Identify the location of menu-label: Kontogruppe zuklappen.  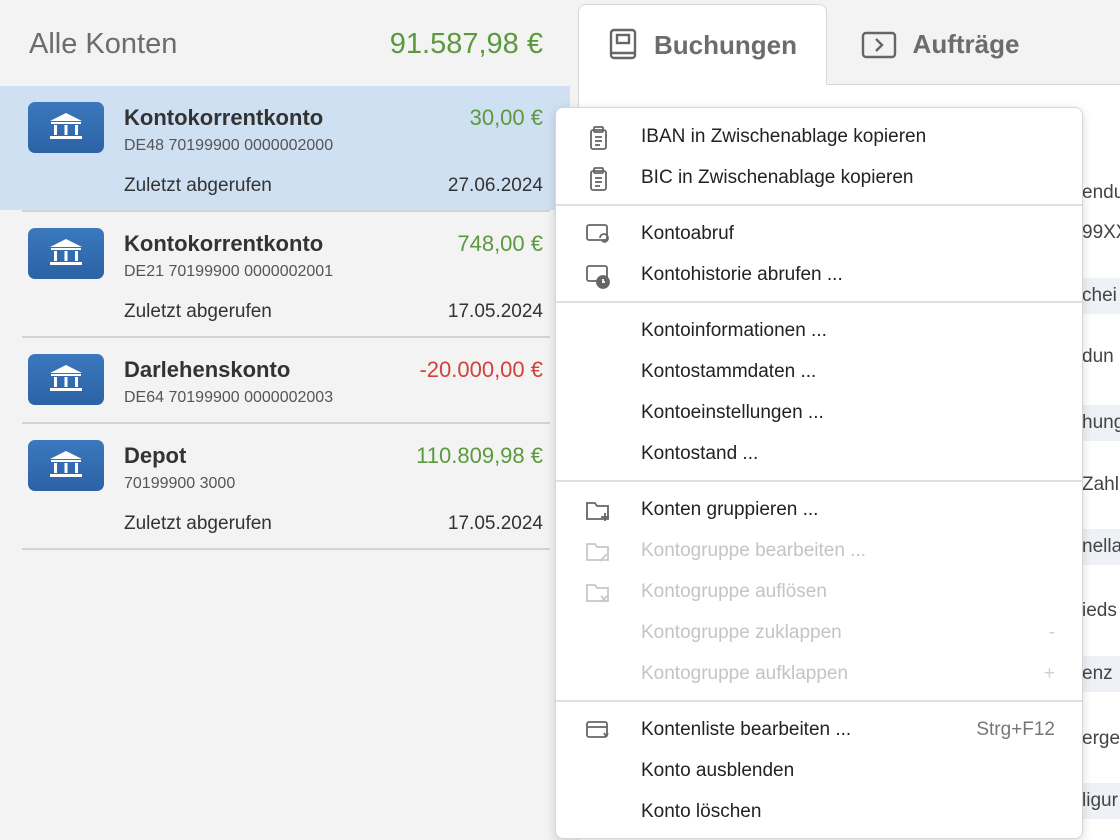
(741, 632).